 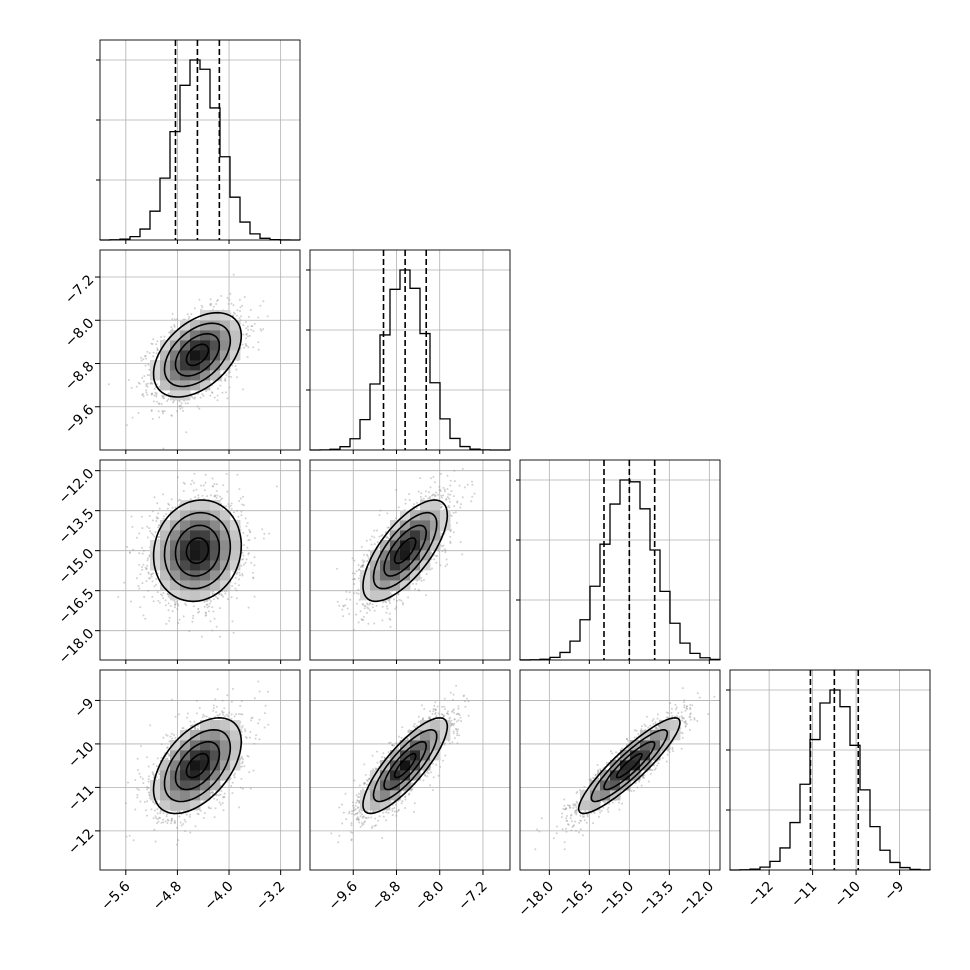 What do you see at coordinates (77, 487) in the screenshot?
I see `y-tick-label: −12.0` at bounding box center [77, 487].